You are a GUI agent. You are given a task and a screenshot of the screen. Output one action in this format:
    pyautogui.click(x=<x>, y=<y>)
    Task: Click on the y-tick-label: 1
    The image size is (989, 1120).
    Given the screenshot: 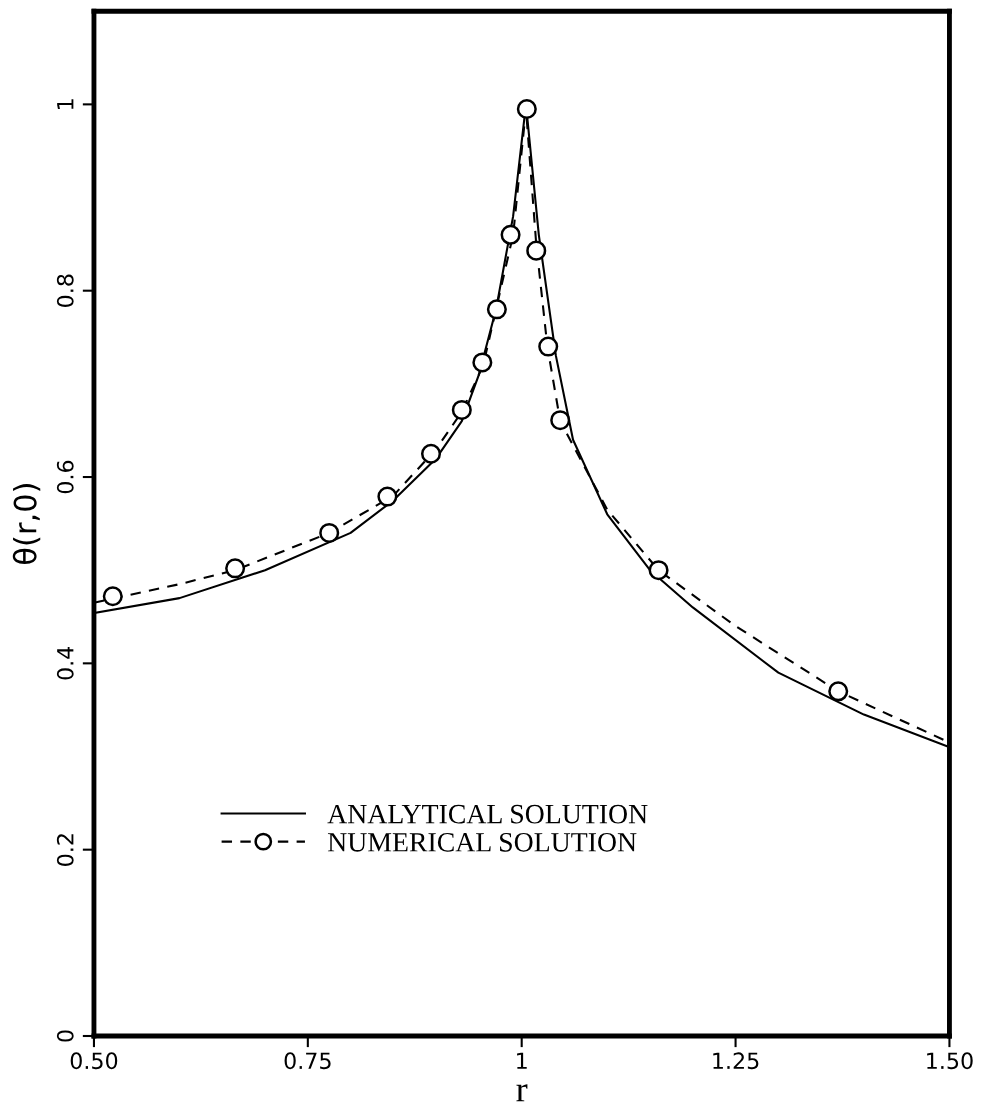 What is the action you would take?
    pyautogui.click(x=65, y=104)
    